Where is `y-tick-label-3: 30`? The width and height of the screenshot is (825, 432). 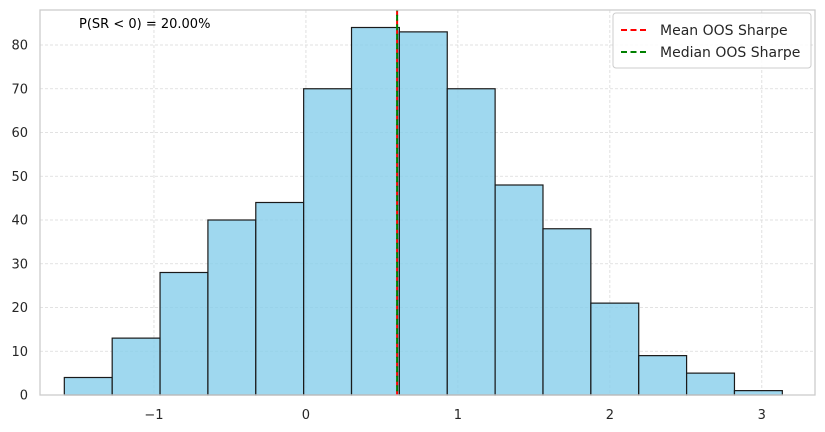
y-tick-label-3: 30 is located at coordinates (19, 264).